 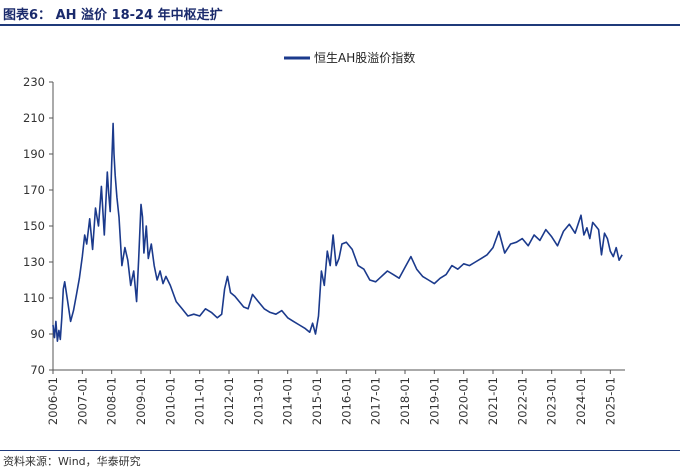 I want to click on x-tick-label: 2012-01, so click(x=229, y=401).